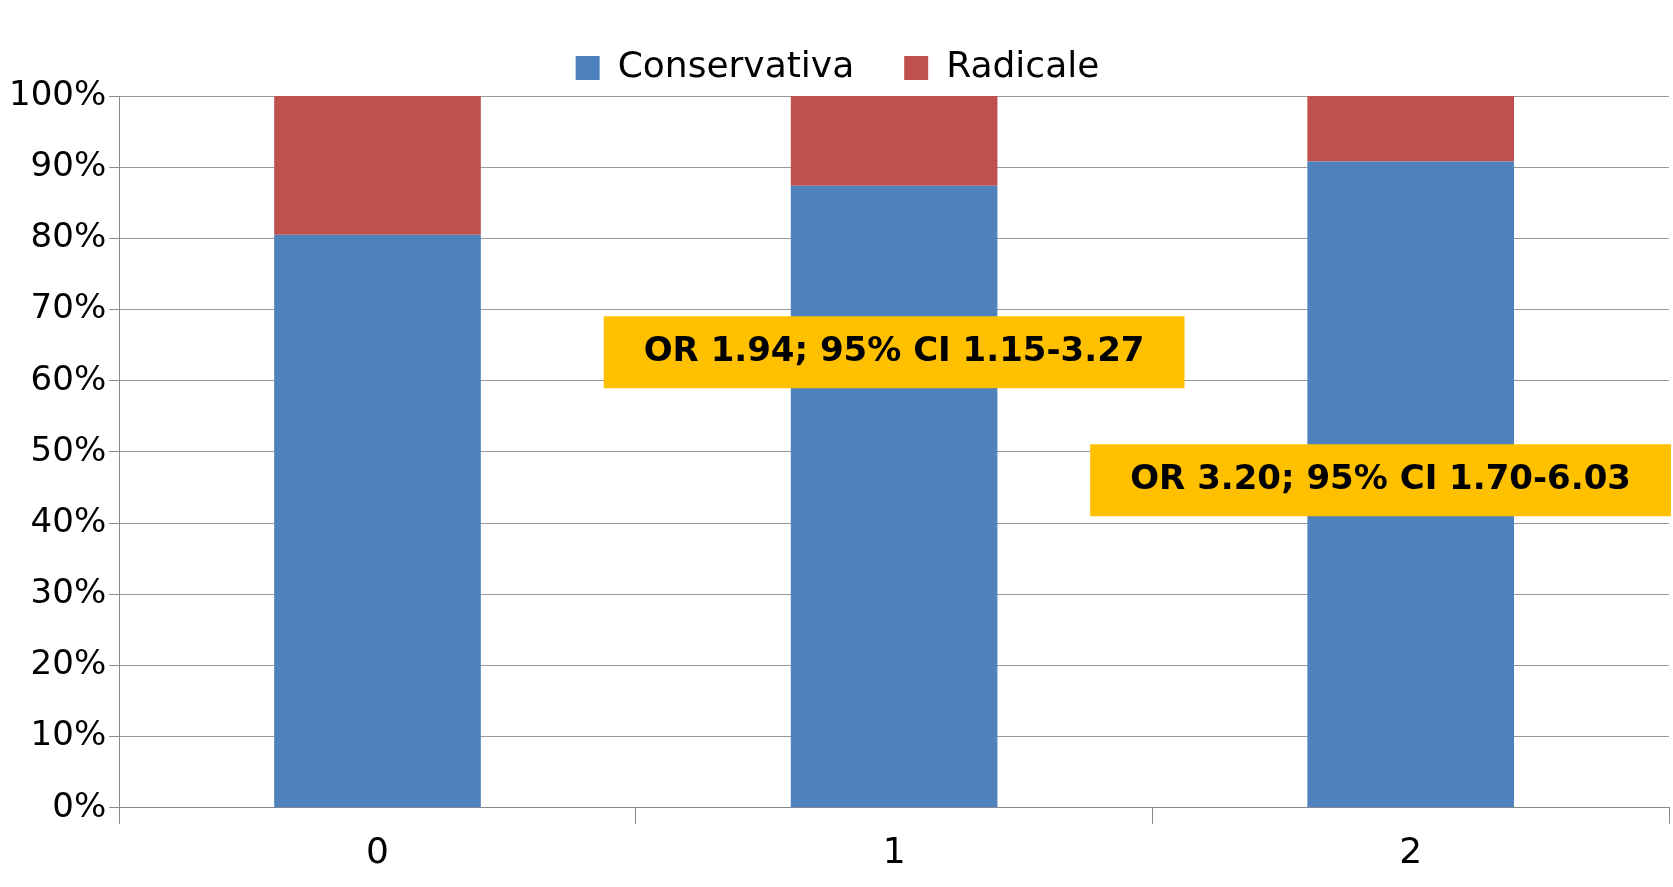 The height and width of the screenshot is (887, 1673). Describe the element at coordinates (894, 850) in the screenshot. I see `x-tick-label: 1` at that location.